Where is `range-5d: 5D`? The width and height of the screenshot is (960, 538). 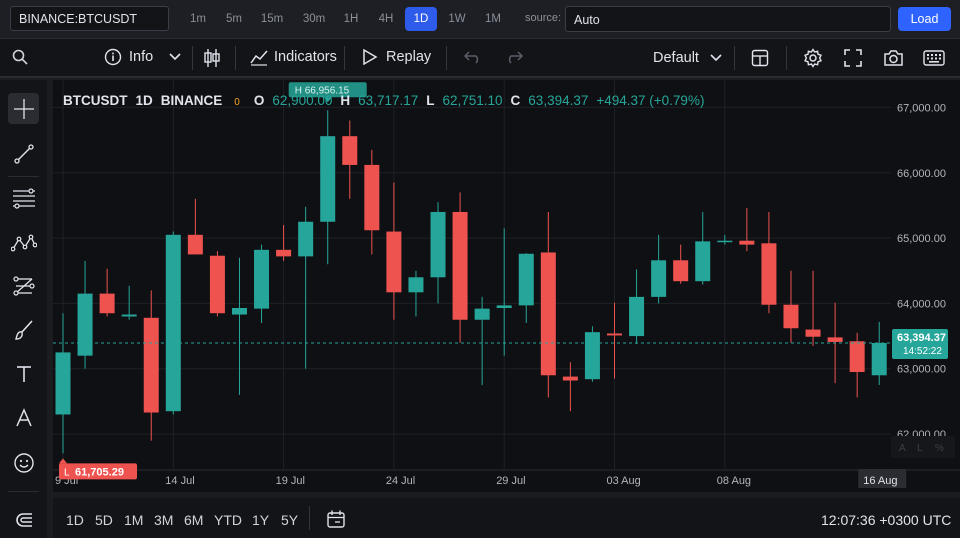 range-5d: 5D is located at coordinates (104, 520).